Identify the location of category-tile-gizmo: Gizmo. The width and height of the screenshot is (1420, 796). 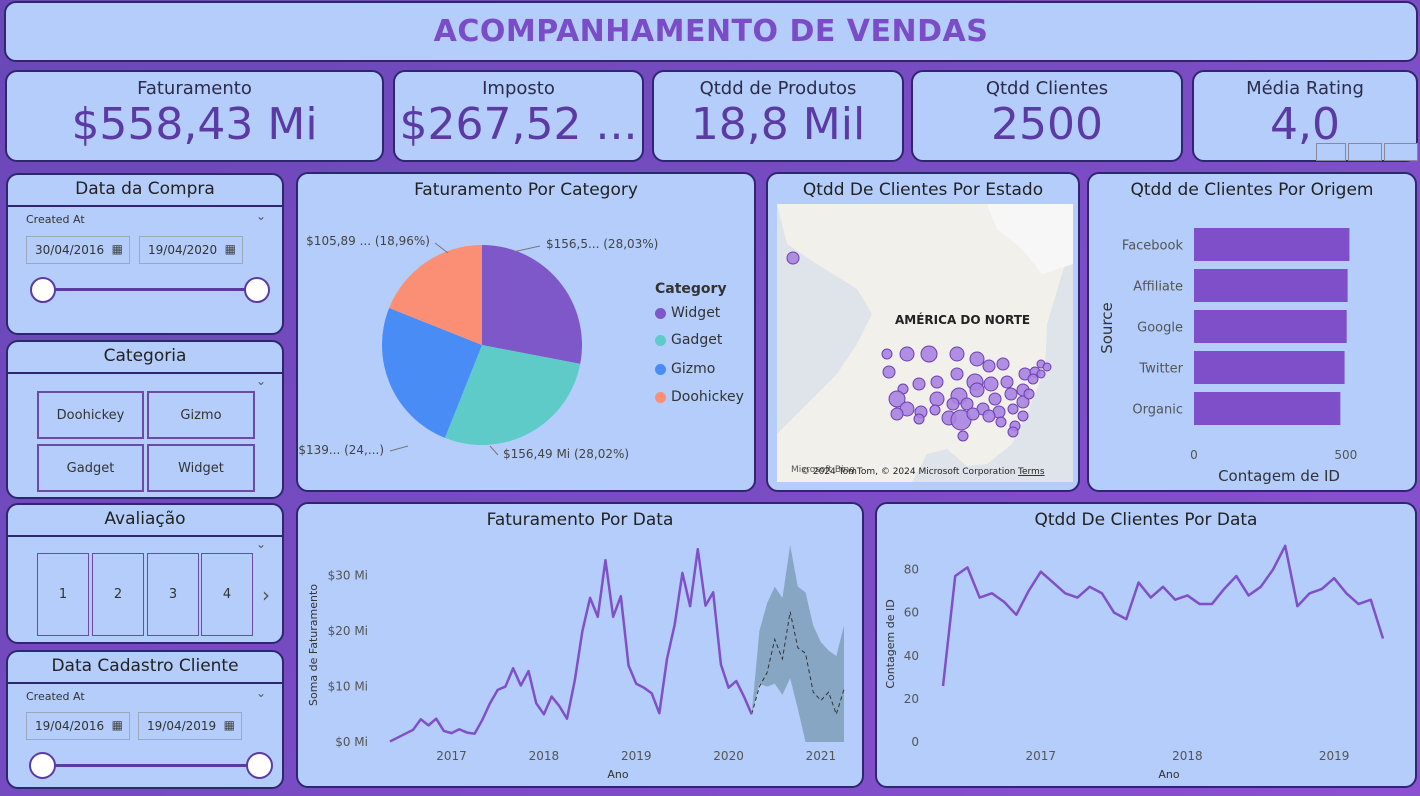
(201, 415).